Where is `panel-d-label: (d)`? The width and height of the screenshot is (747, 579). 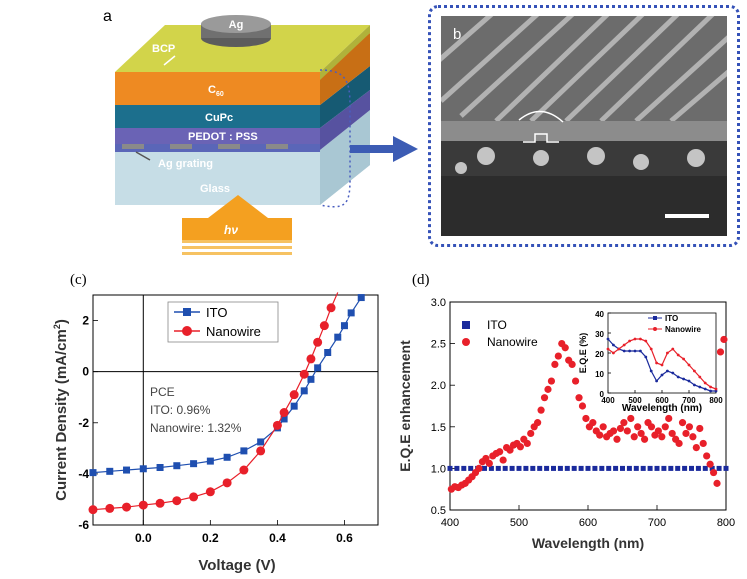 panel-d-label: (d) is located at coordinates (421, 280).